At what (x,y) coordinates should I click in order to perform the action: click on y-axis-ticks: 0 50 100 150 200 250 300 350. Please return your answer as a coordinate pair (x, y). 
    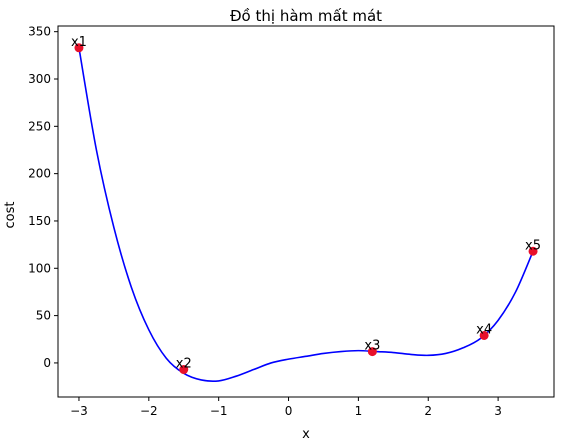
    Looking at the image, I should click on (43, 197).